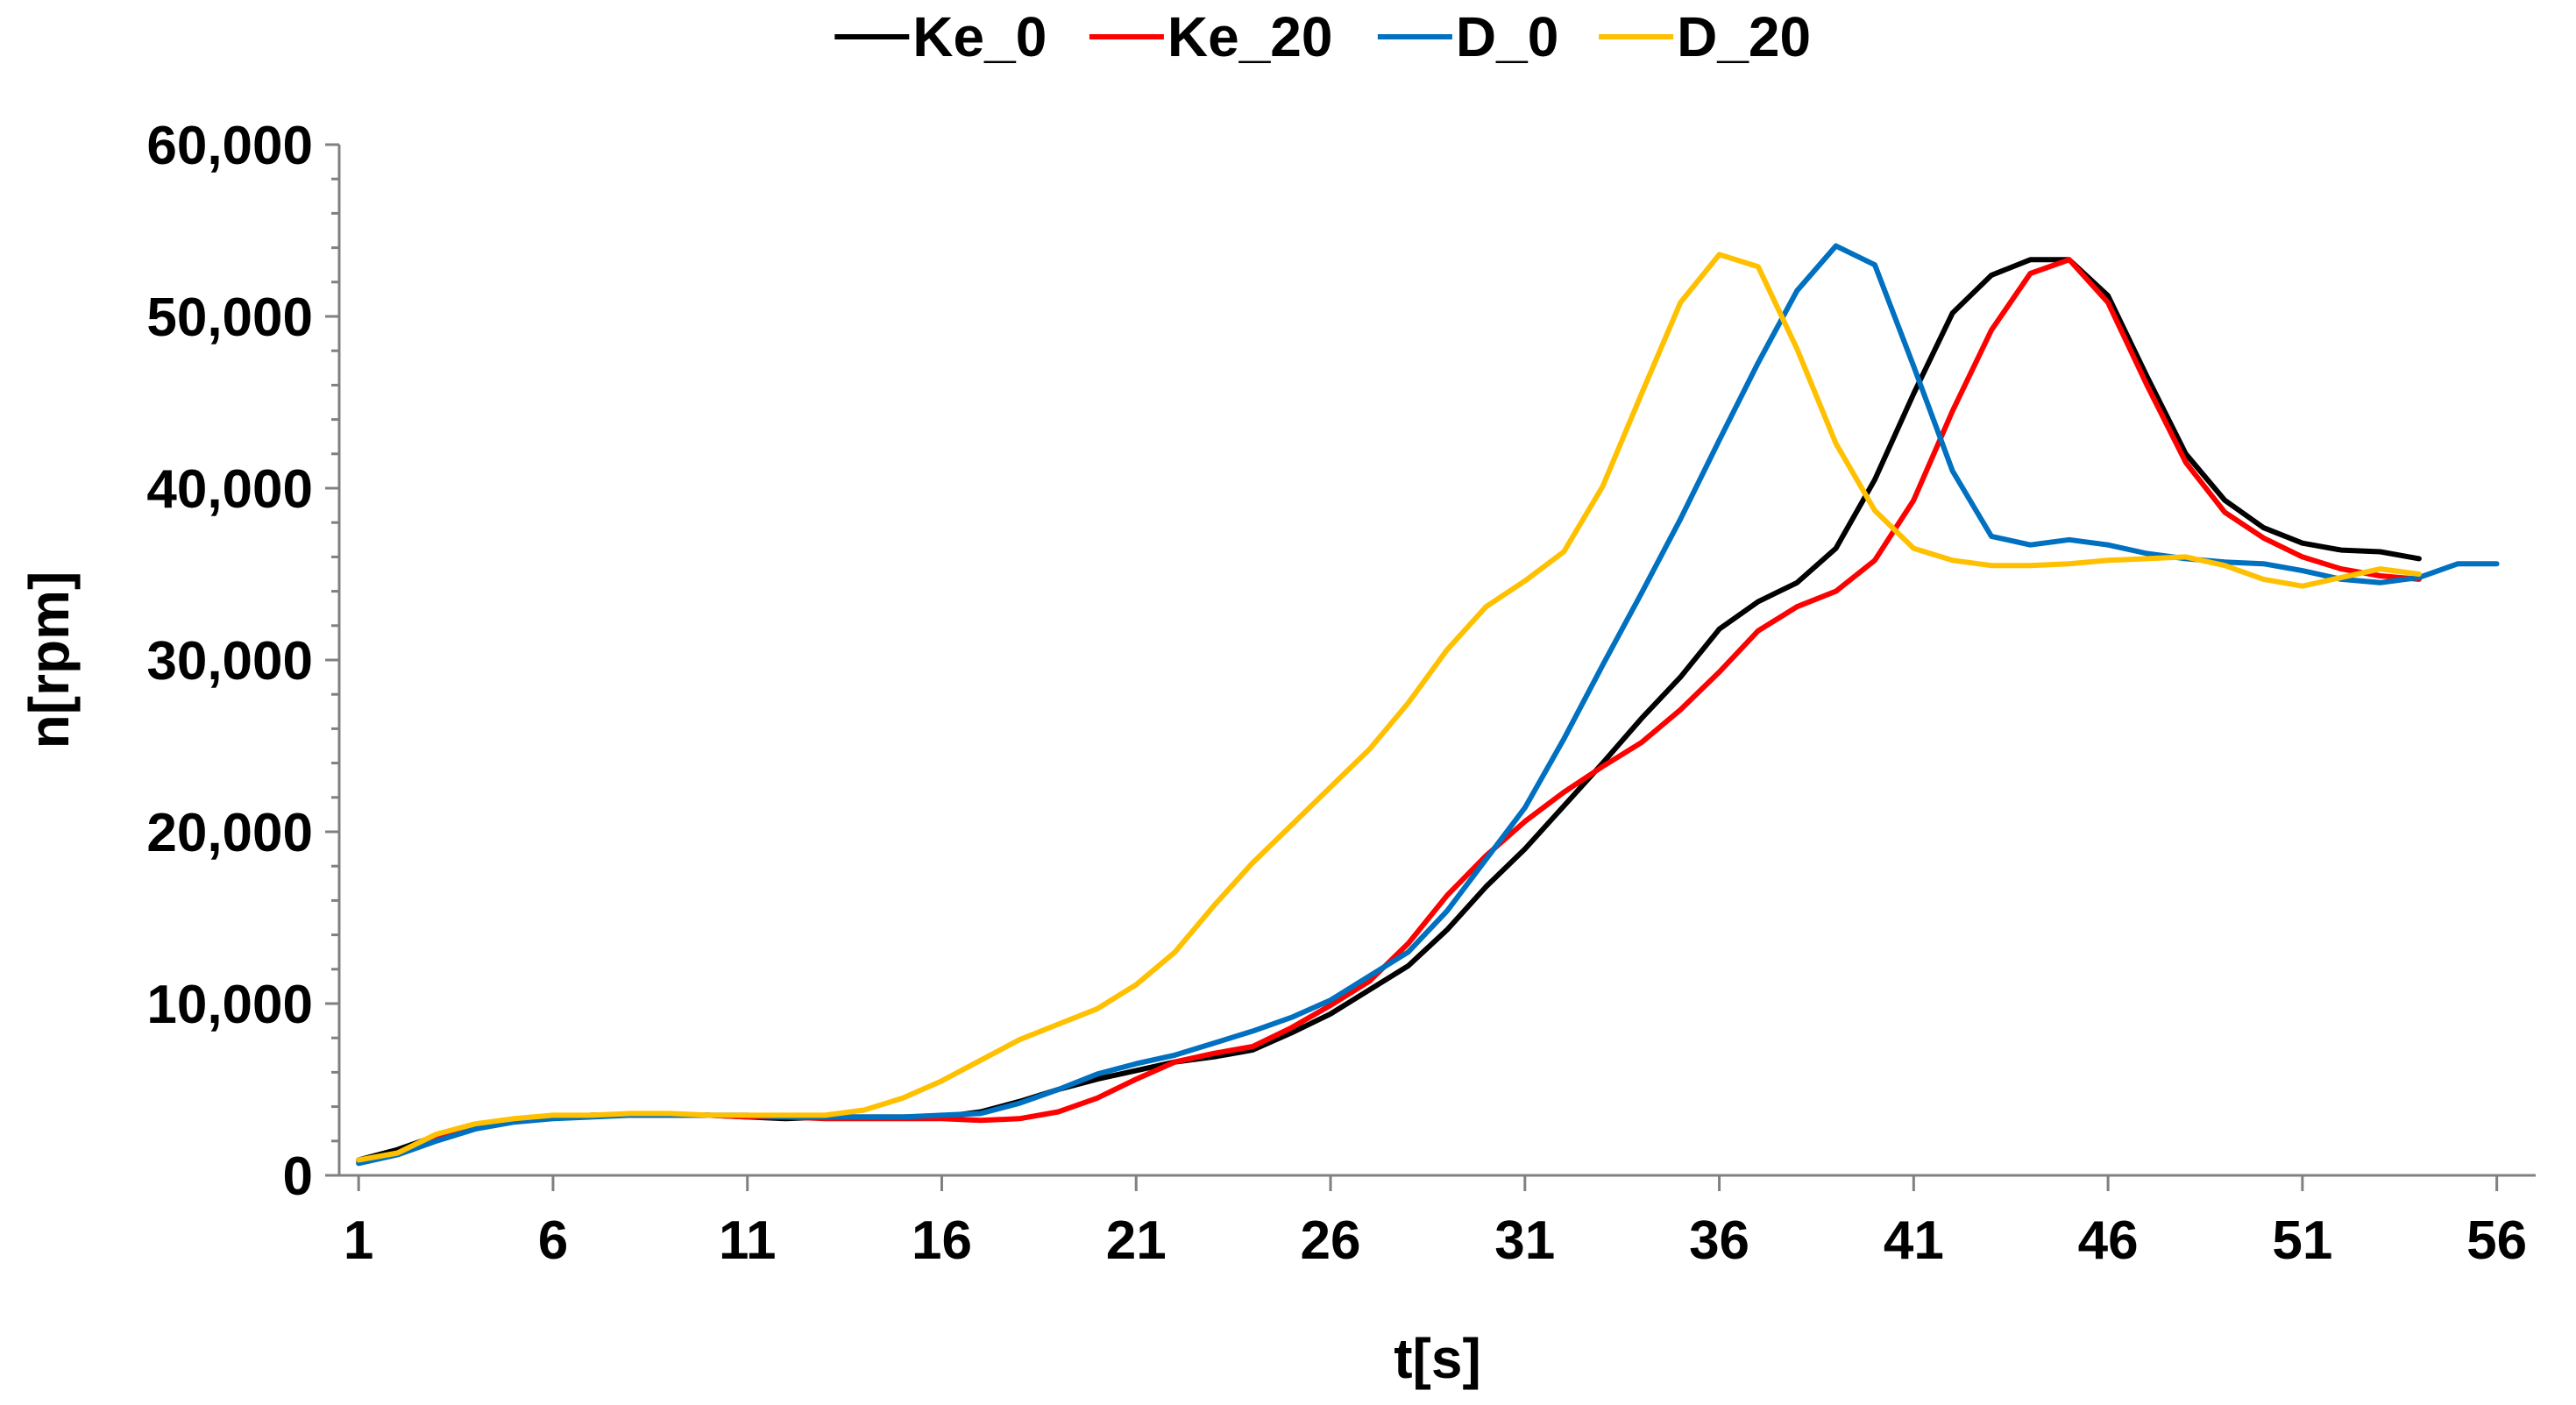  Describe the element at coordinates (2109, 1240) in the screenshot. I see `x-tick-label: 46` at that location.